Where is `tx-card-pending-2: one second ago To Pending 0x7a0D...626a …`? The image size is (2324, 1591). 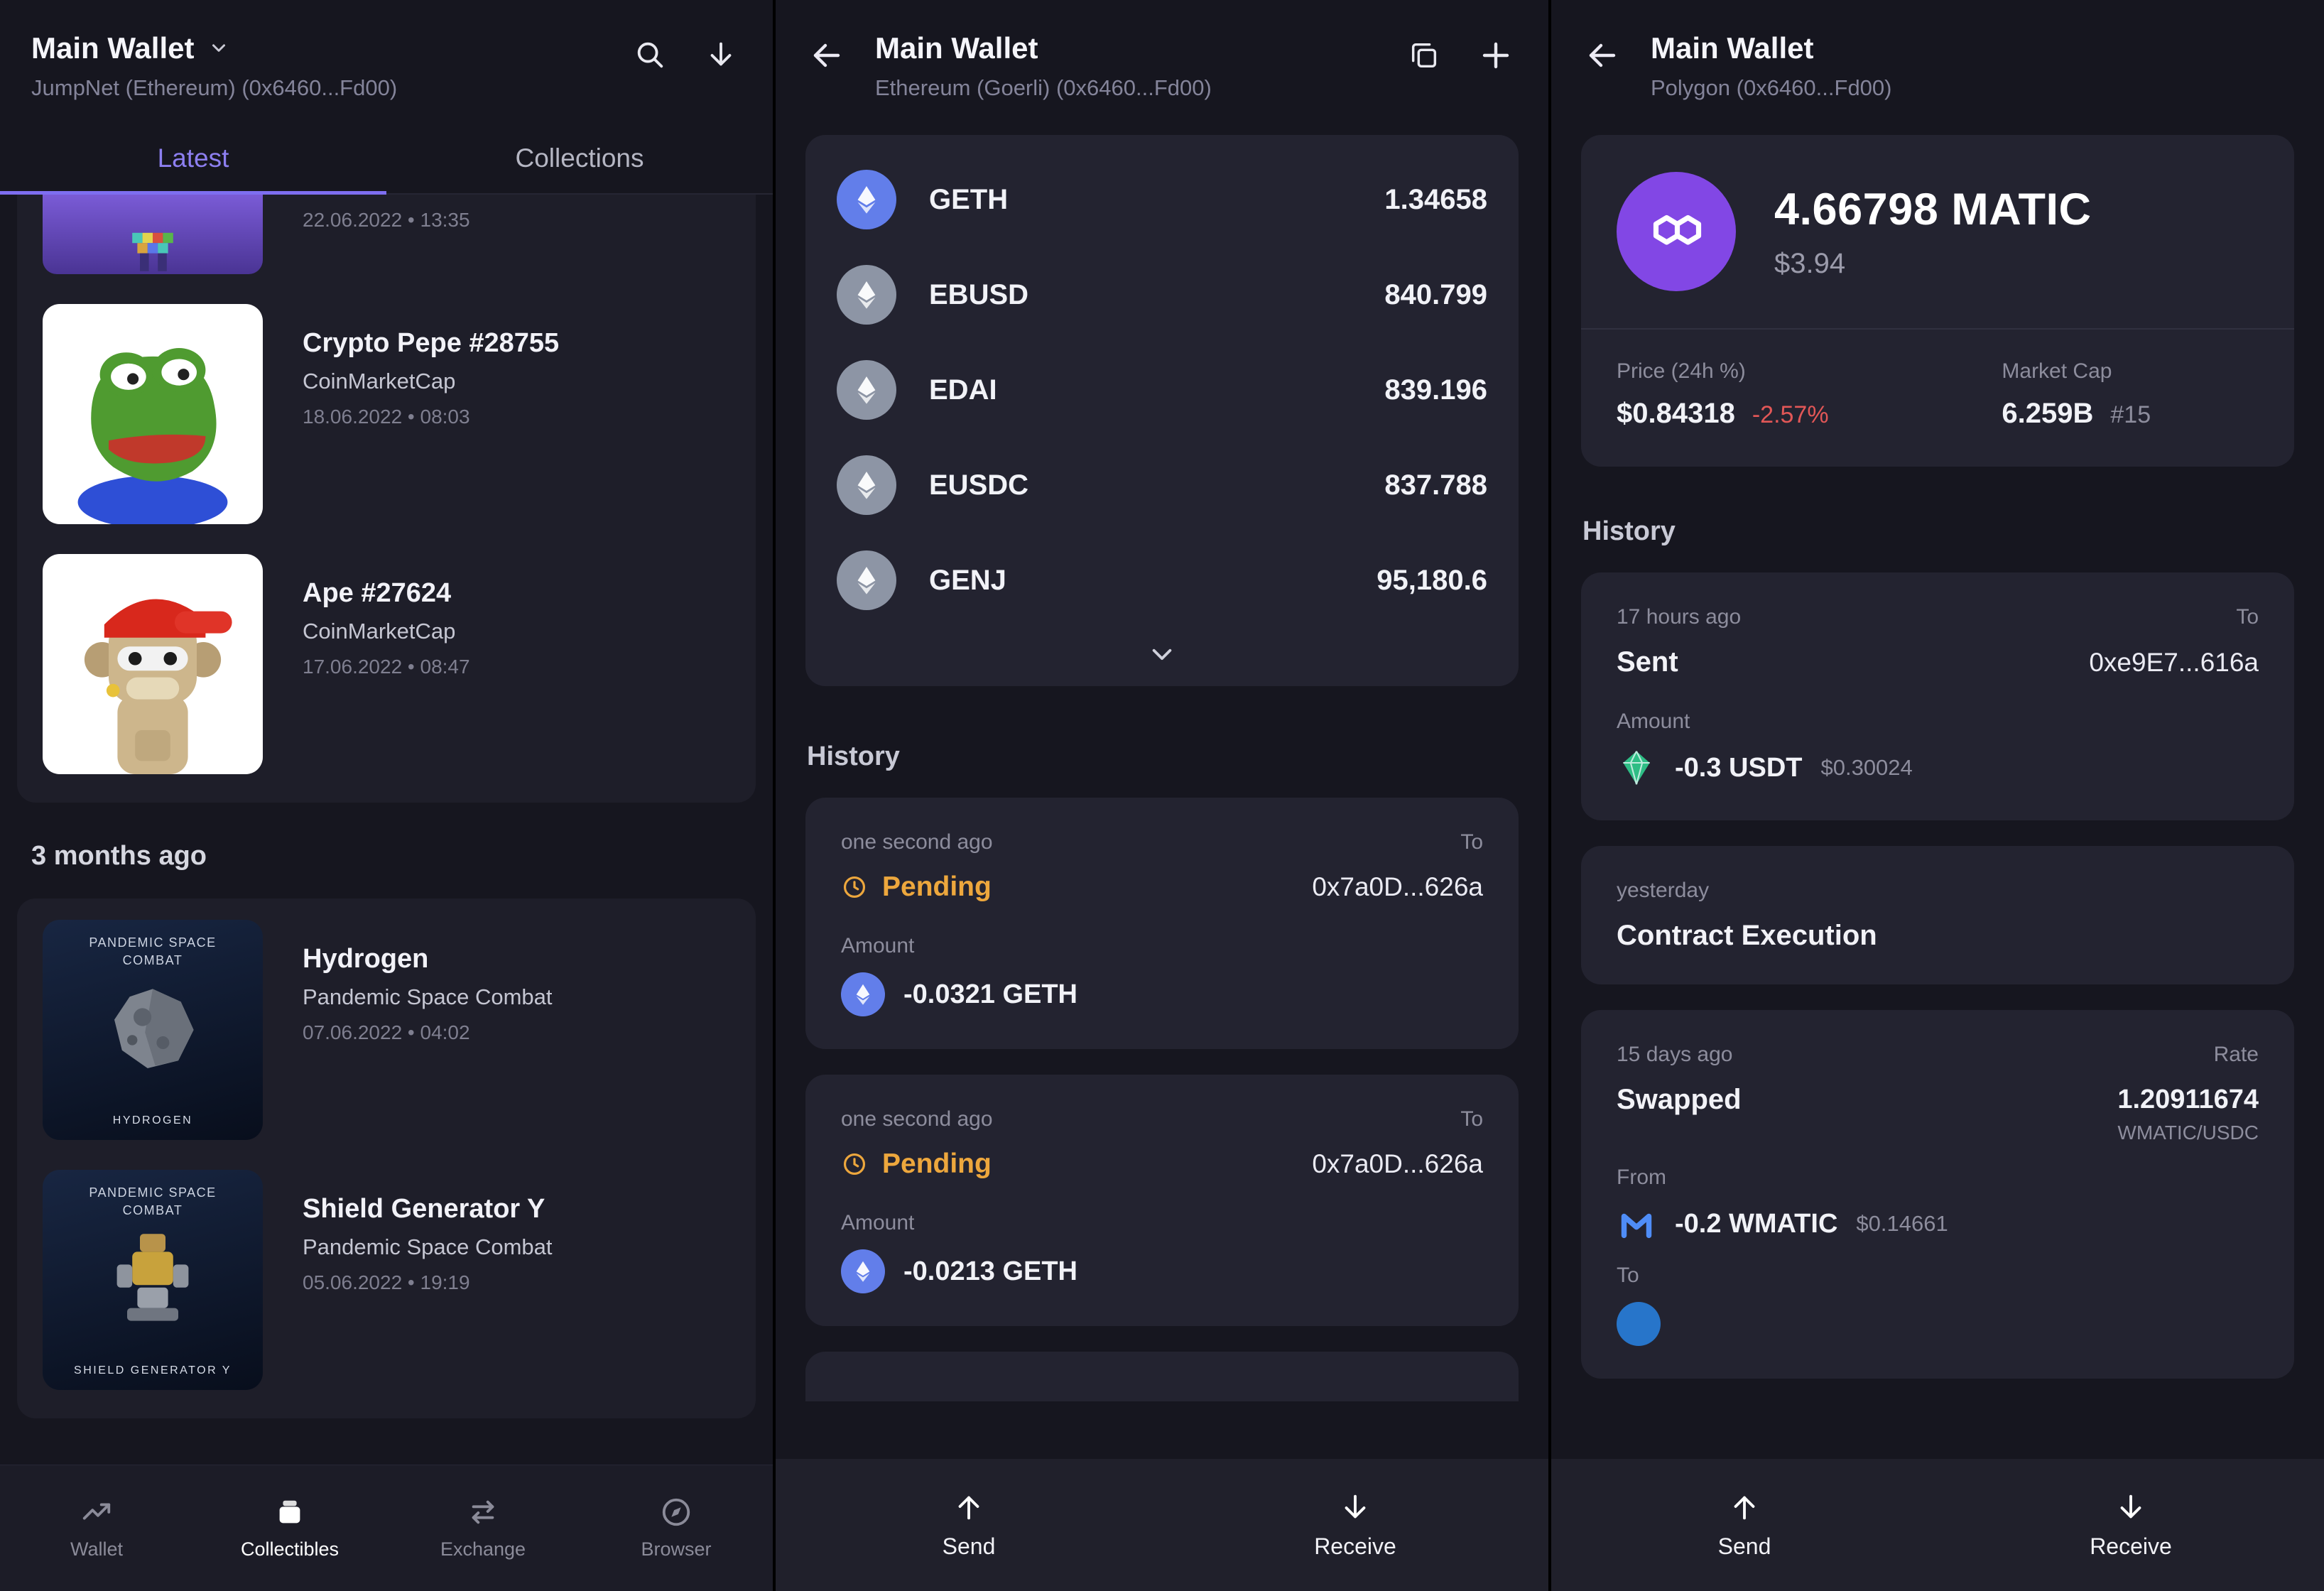
tx-card-pending-2: one second ago To Pending 0x7a0D...626a … is located at coordinates (1162, 1200).